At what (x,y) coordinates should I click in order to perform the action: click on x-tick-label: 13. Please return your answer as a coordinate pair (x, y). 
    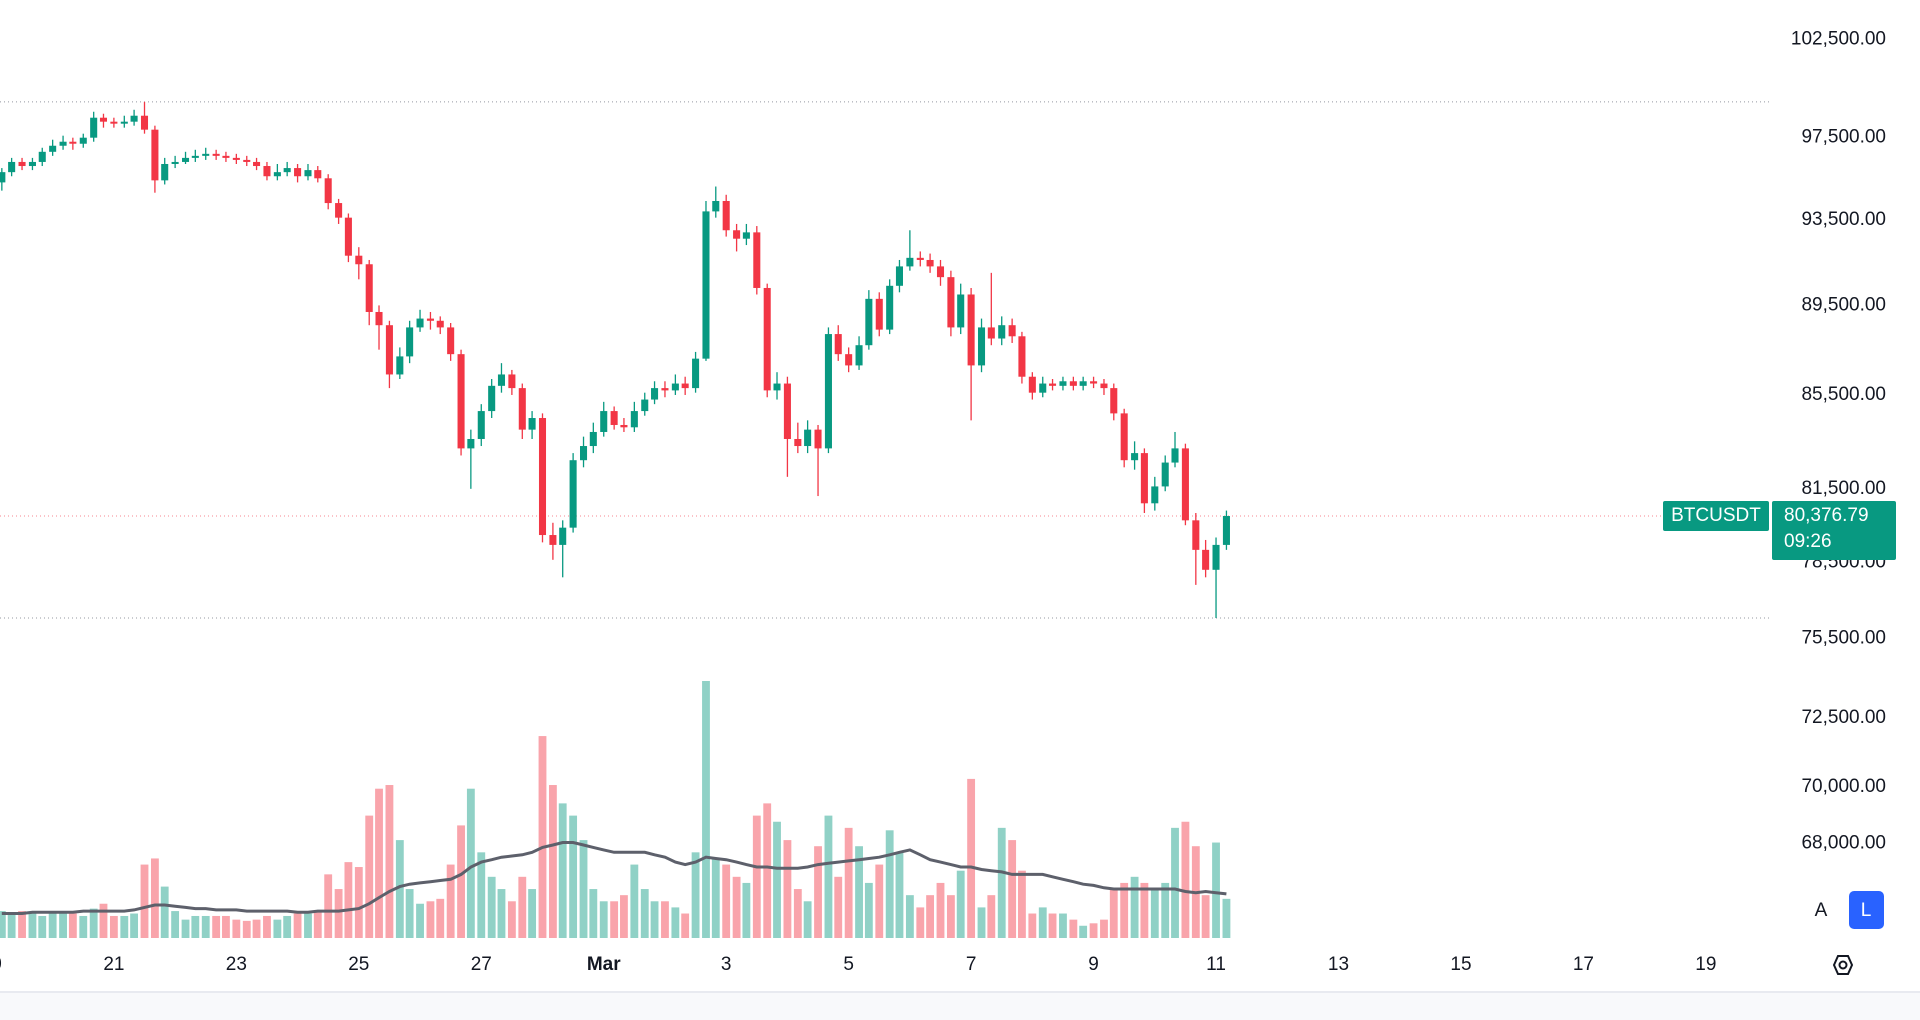
    Looking at the image, I should click on (1338, 964).